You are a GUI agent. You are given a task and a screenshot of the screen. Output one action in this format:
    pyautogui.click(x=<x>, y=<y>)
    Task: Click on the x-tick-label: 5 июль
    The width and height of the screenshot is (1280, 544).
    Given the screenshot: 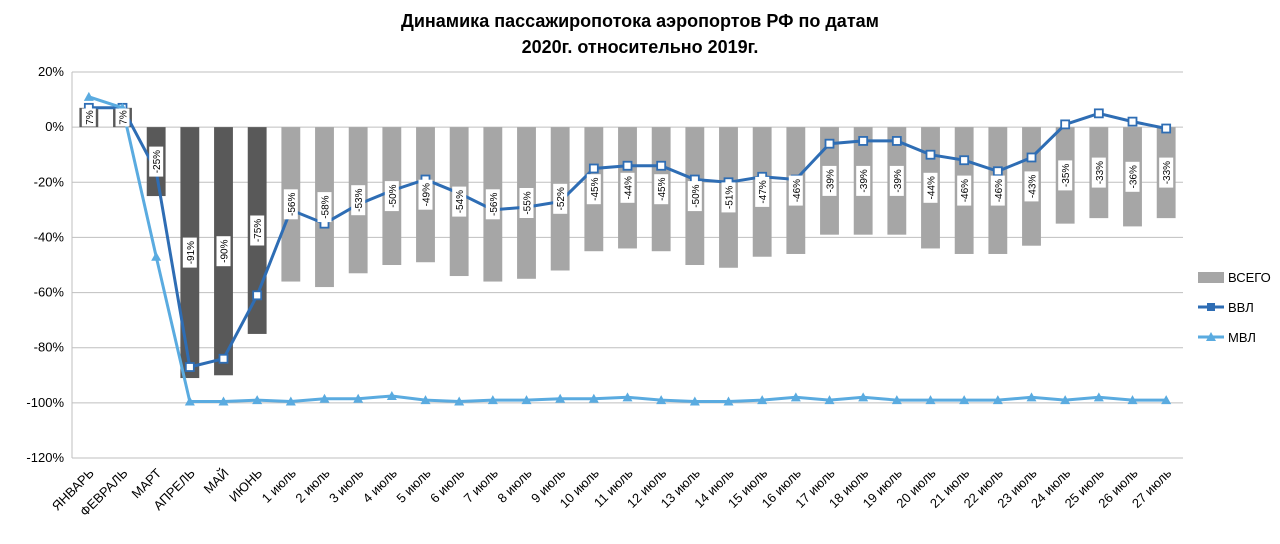 What is the action you would take?
    pyautogui.click(x=413, y=485)
    